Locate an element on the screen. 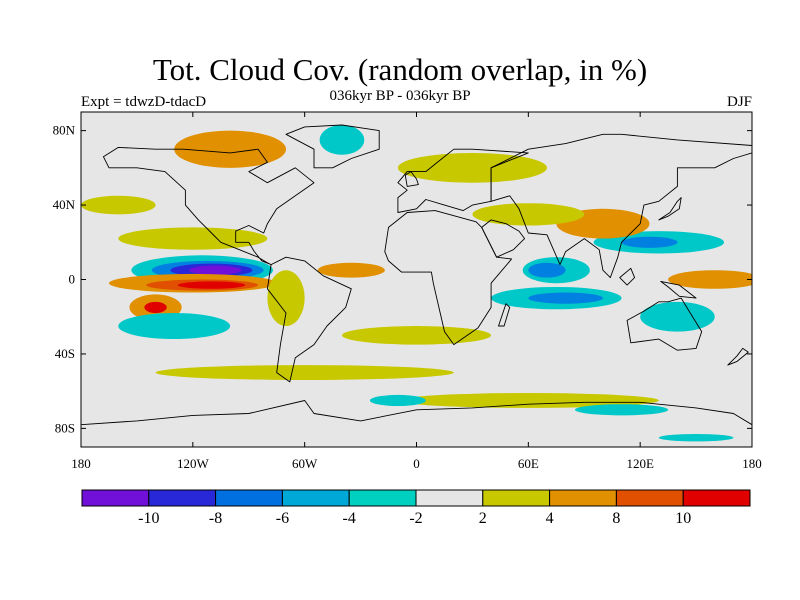 The image size is (800, 600). lon-tick-label: 0 is located at coordinates (416, 463).